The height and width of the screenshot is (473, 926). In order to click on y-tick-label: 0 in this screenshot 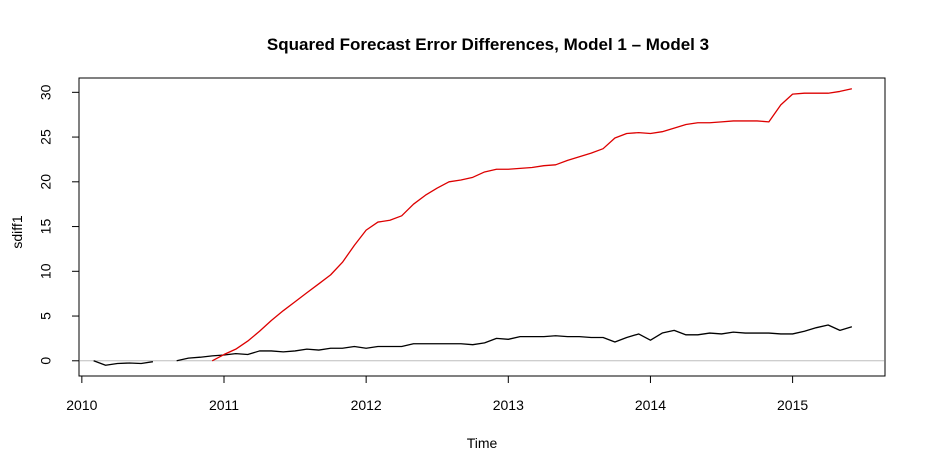, I will do `click(46, 361)`.